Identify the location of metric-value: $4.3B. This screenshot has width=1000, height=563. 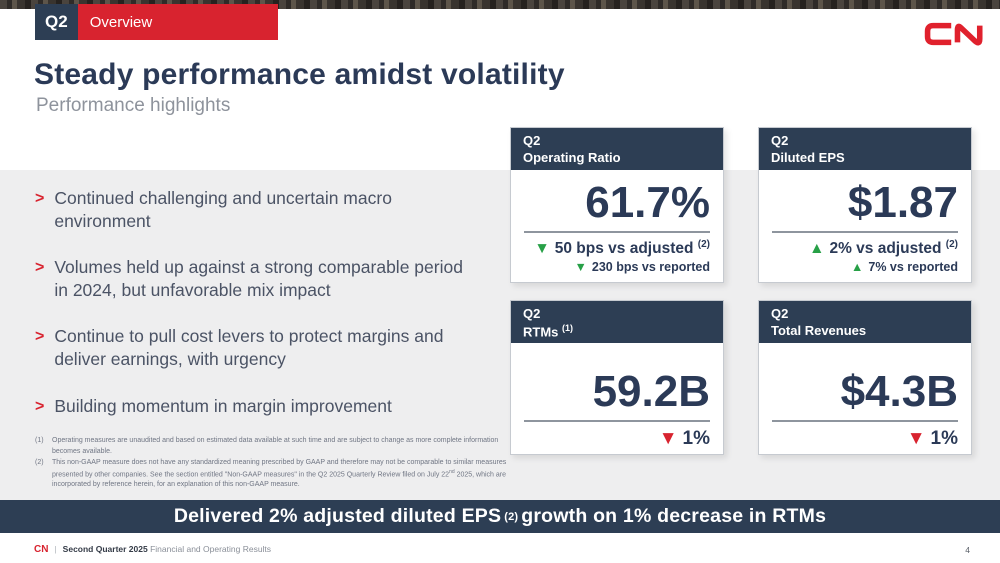
(899, 391).